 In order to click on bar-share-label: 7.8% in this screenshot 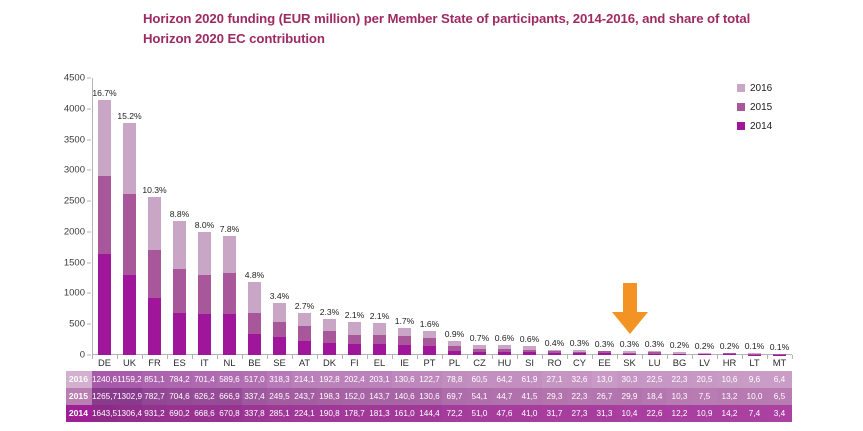, I will do `click(229, 229)`.